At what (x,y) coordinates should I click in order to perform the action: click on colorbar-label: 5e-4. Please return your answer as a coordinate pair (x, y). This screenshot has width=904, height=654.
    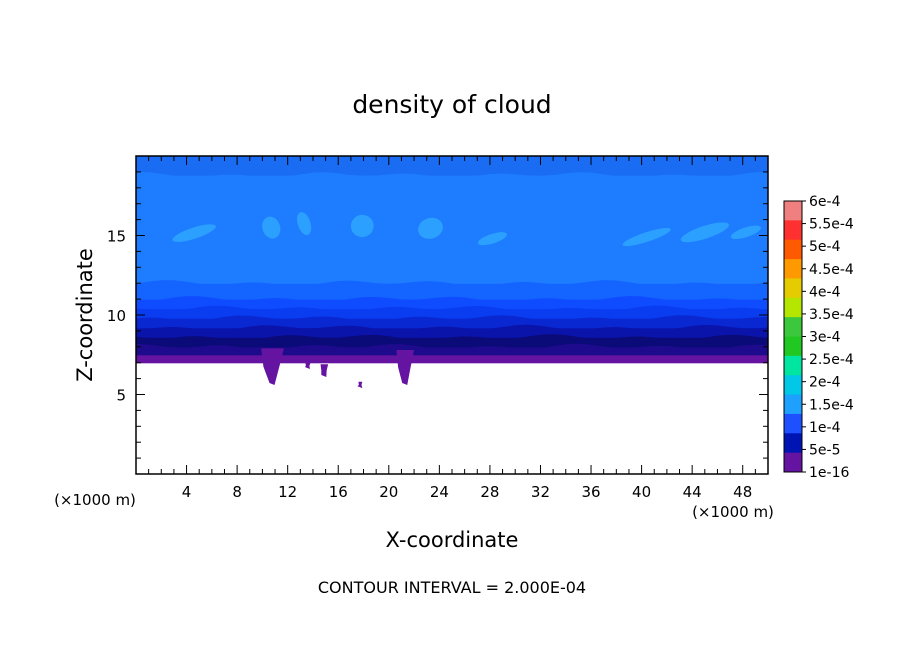
    Looking at the image, I should click on (825, 247).